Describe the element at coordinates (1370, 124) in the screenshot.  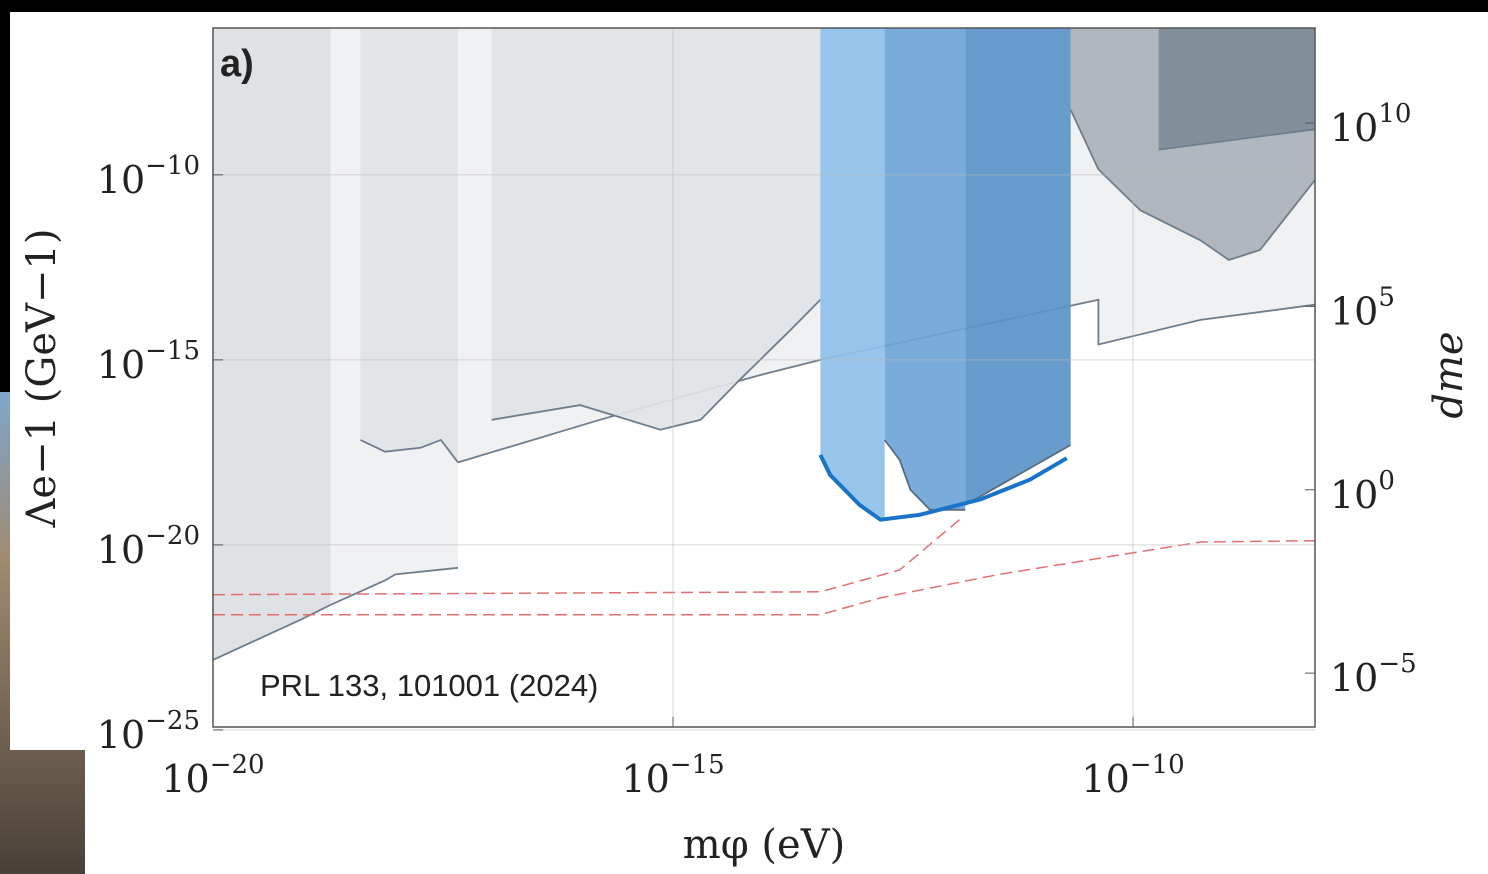
I see `y2-tick-label: 10¹⁰` at that location.